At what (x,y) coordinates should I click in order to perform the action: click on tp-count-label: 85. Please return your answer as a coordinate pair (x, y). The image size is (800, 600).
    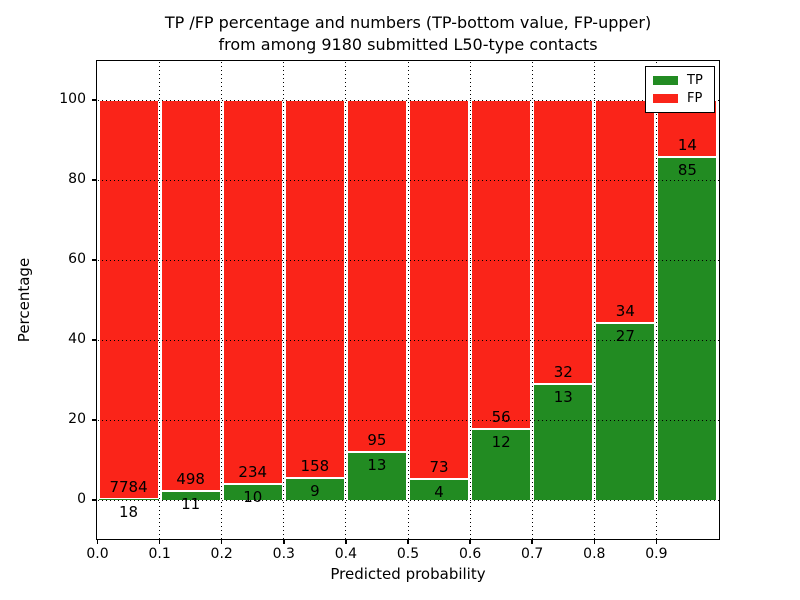
    Looking at the image, I should click on (687, 169).